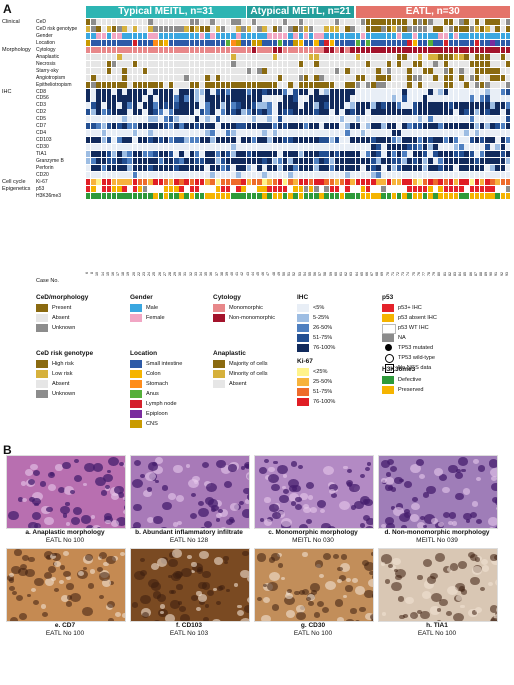 The height and width of the screenshot is (685, 514). Describe the element at coordinates (432, 12) in the screenshot. I see `group-header: EATL, n=30` at that location.